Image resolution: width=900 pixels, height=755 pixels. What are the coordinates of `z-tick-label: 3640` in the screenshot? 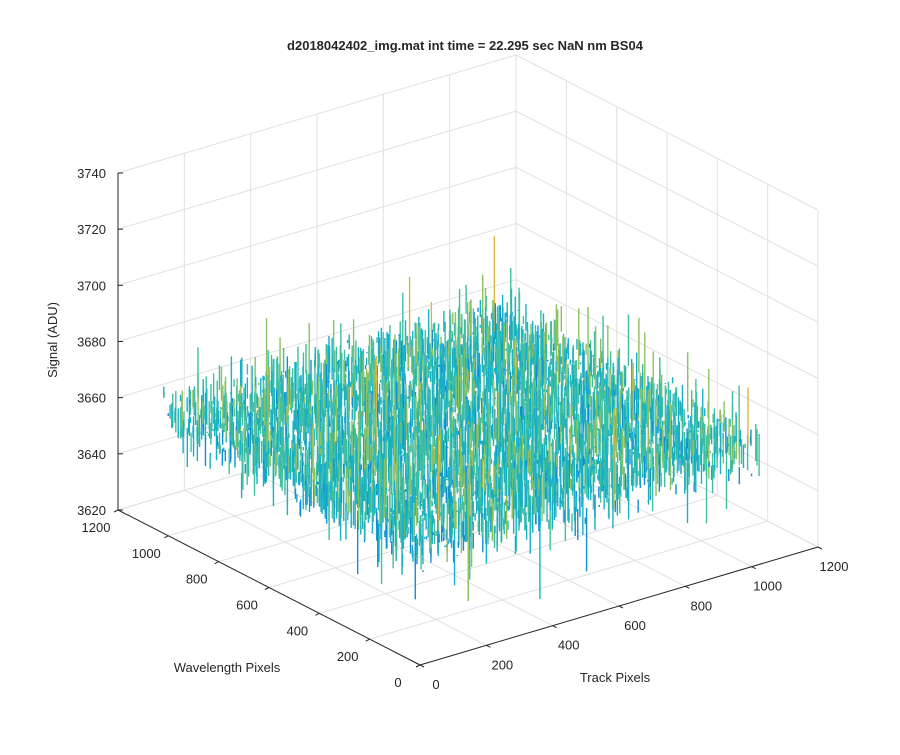 It's located at (91, 454).